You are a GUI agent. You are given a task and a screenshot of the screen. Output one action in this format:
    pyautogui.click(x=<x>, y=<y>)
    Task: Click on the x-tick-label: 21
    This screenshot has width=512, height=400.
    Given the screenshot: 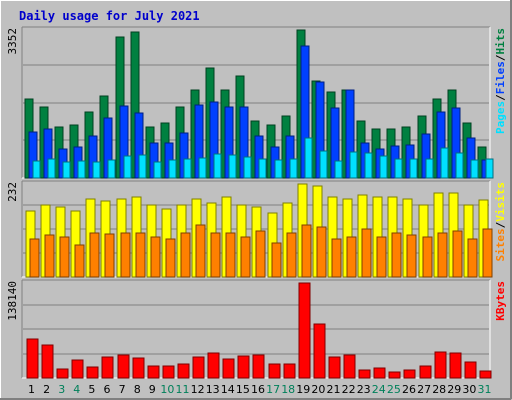 What is the action you would take?
    pyautogui.click(x=334, y=389)
    